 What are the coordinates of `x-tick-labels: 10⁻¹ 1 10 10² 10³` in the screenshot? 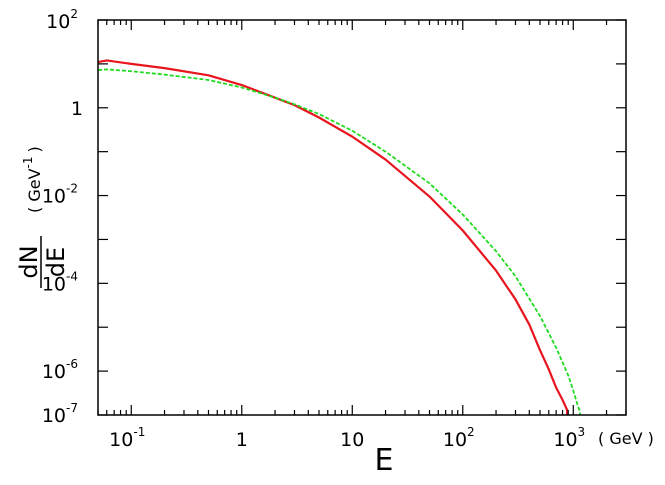 It's located at (347, 438).